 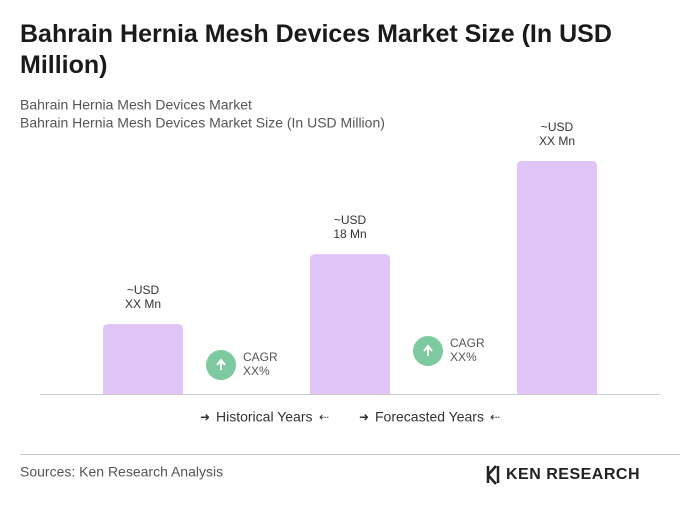 I want to click on logo-icon, so click(x=493, y=475).